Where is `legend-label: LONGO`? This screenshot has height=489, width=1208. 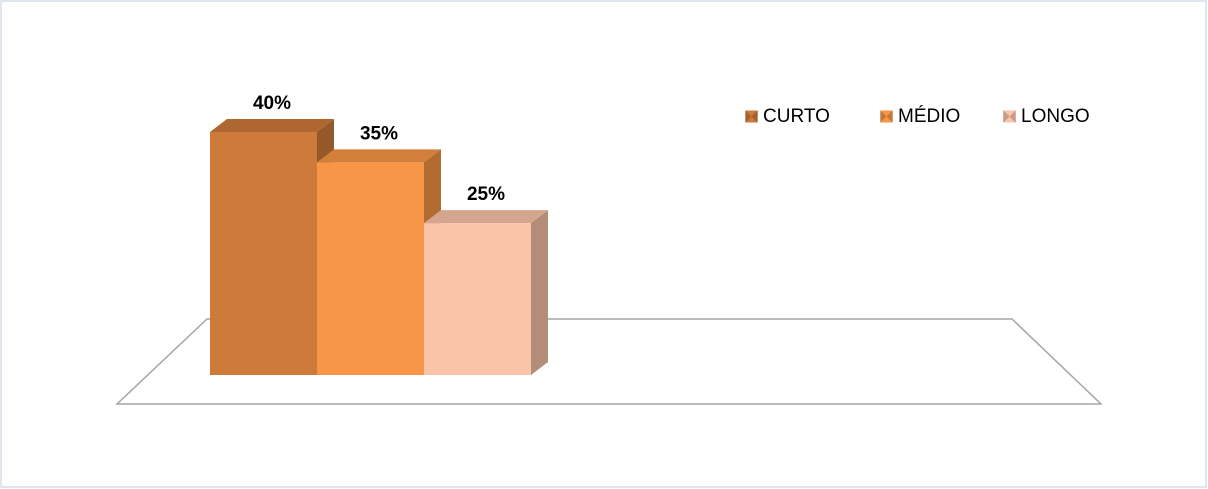
legend-label: LONGO is located at coordinates (1055, 116).